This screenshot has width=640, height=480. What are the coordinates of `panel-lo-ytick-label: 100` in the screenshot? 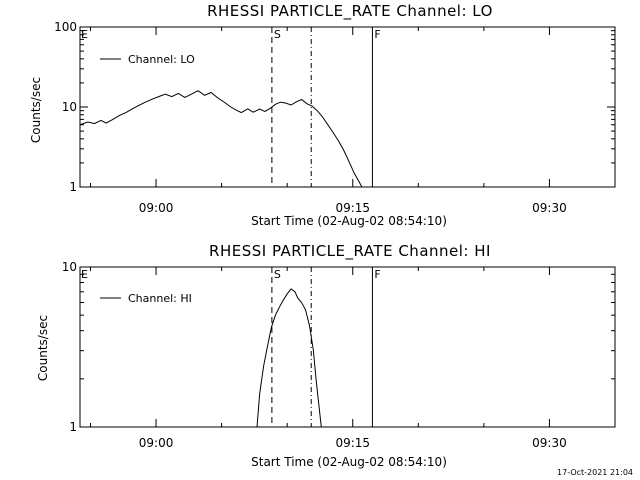 It's located at (65, 27).